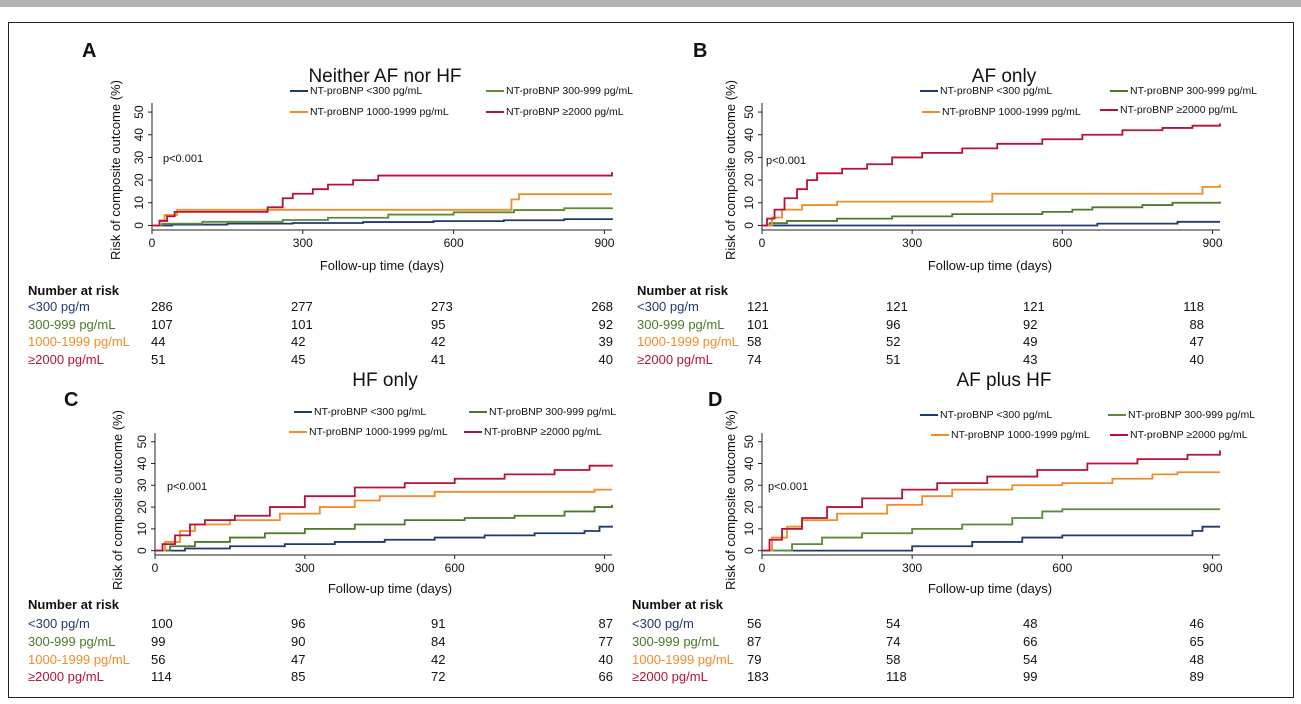 The height and width of the screenshot is (704, 1301). What do you see at coordinates (302, 306) in the screenshot?
I see `risk-count: 277` at bounding box center [302, 306].